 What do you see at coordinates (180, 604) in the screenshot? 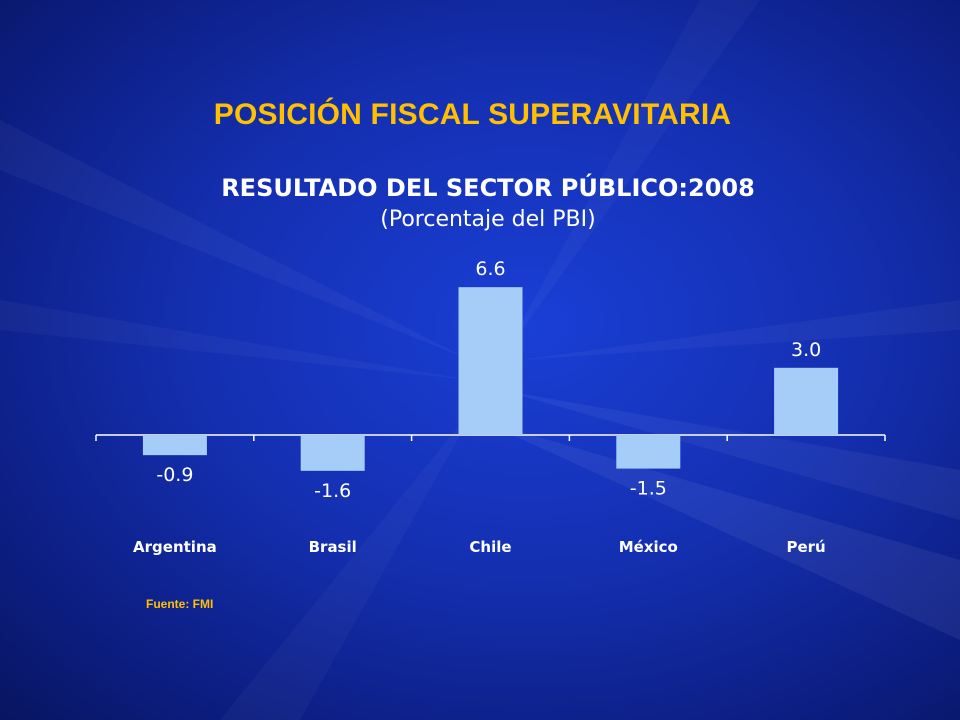
I see `source-note: Fuente: FMI` at bounding box center [180, 604].